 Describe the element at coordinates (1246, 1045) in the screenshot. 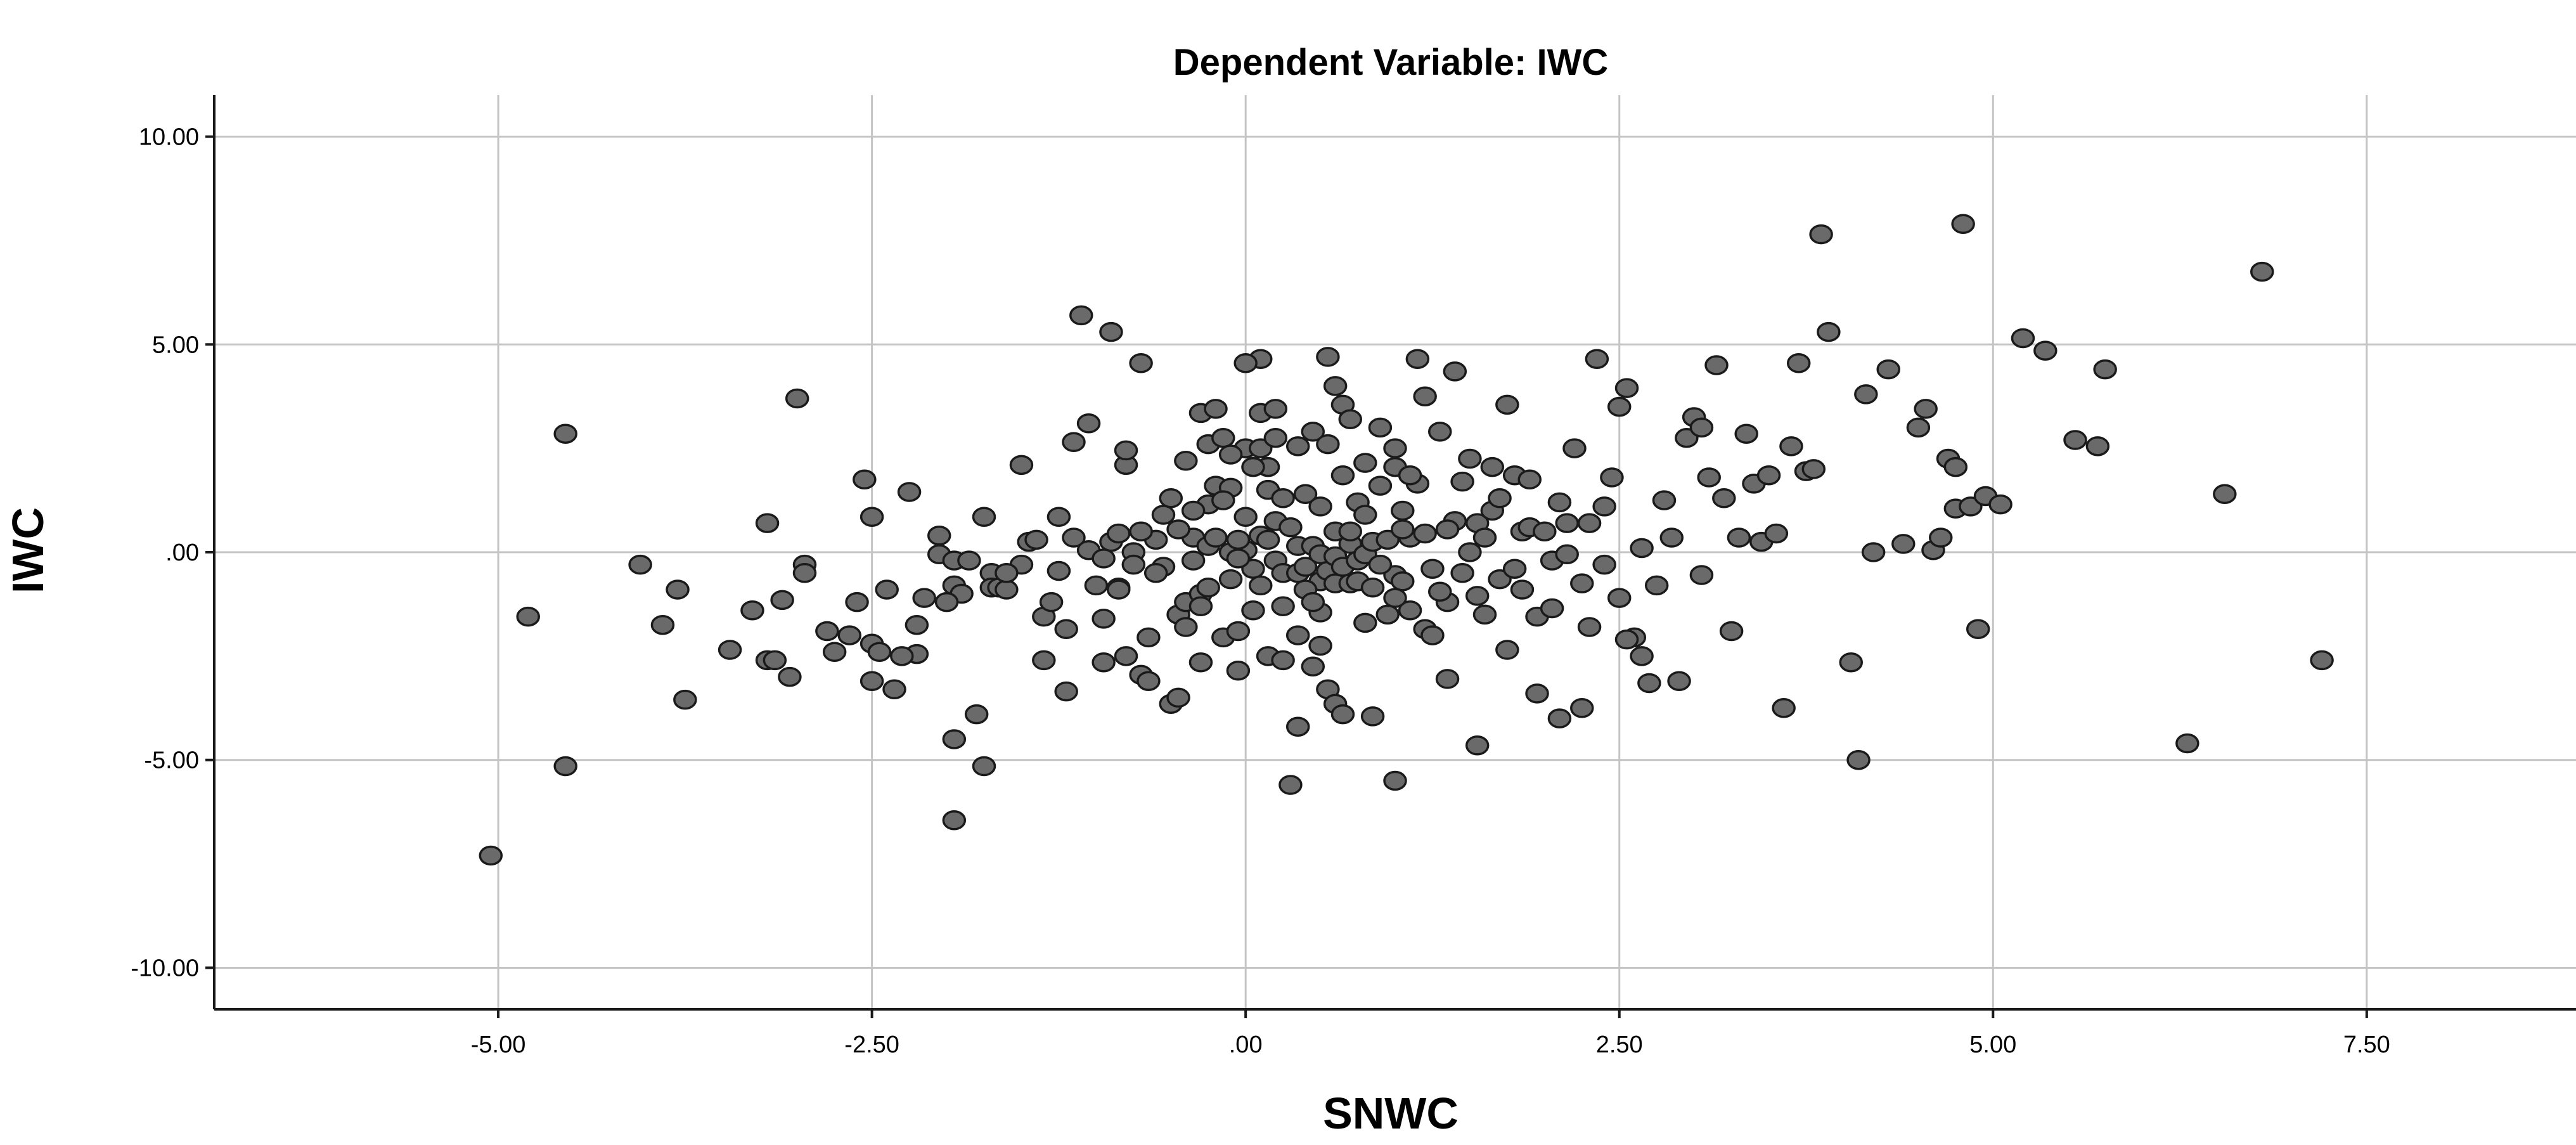

I see `x-tick-label: .00` at that location.